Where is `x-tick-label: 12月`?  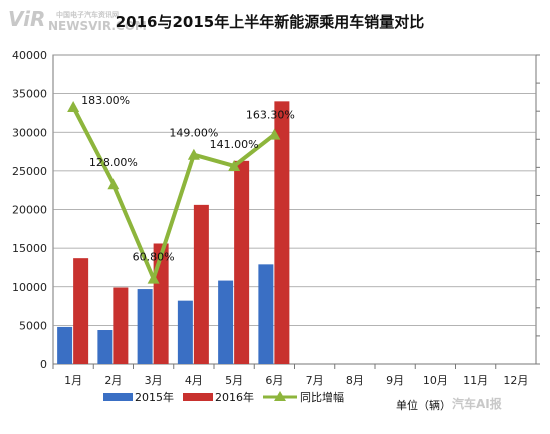 x-tick-label: 12月 is located at coordinates (515, 380).